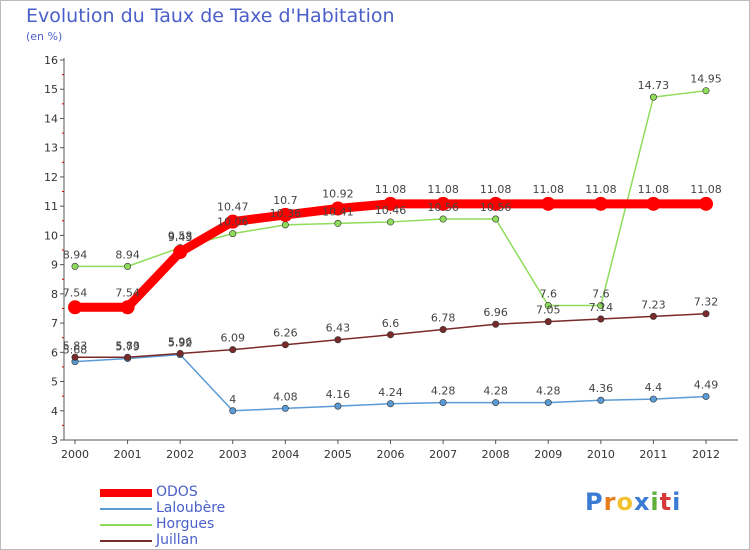  What do you see at coordinates (54, 440) in the screenshot?
I see `y-tick-label: 3` at bounding box center [54, 440].